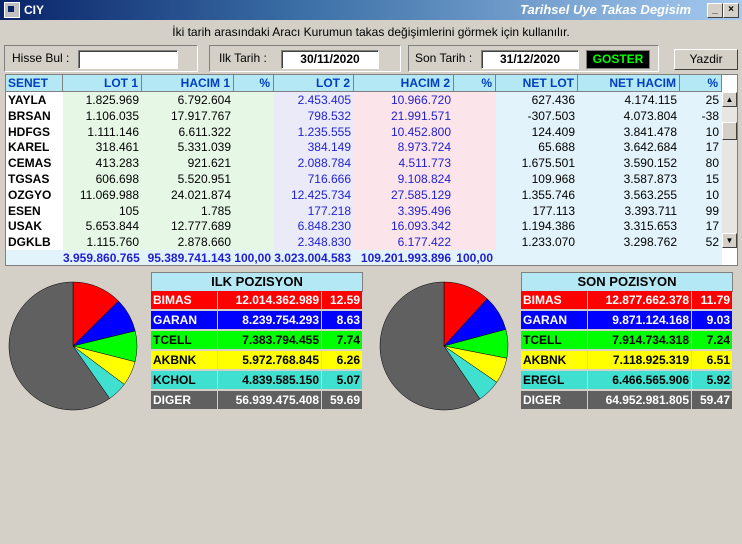 The width and height of the screenshot is (742, 544). I want to click on position-row: EREGL 6.466.565.906 5.92, so click(627, 380).